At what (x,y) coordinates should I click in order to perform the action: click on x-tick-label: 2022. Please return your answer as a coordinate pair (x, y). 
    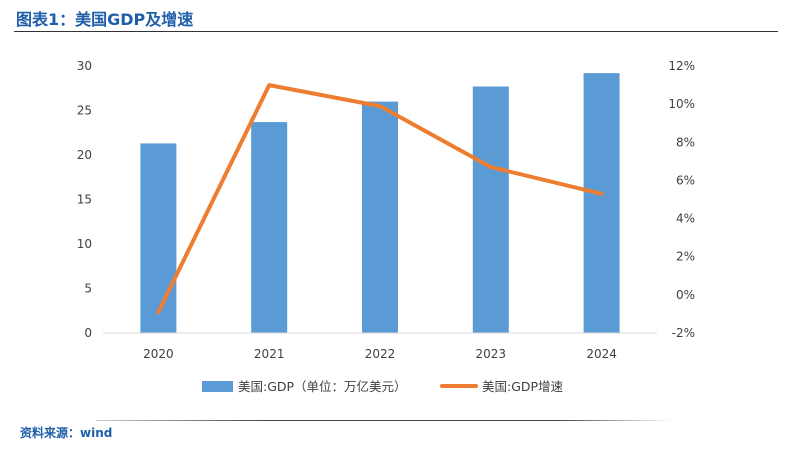
    Looking at the image, I should click on (380, 354).